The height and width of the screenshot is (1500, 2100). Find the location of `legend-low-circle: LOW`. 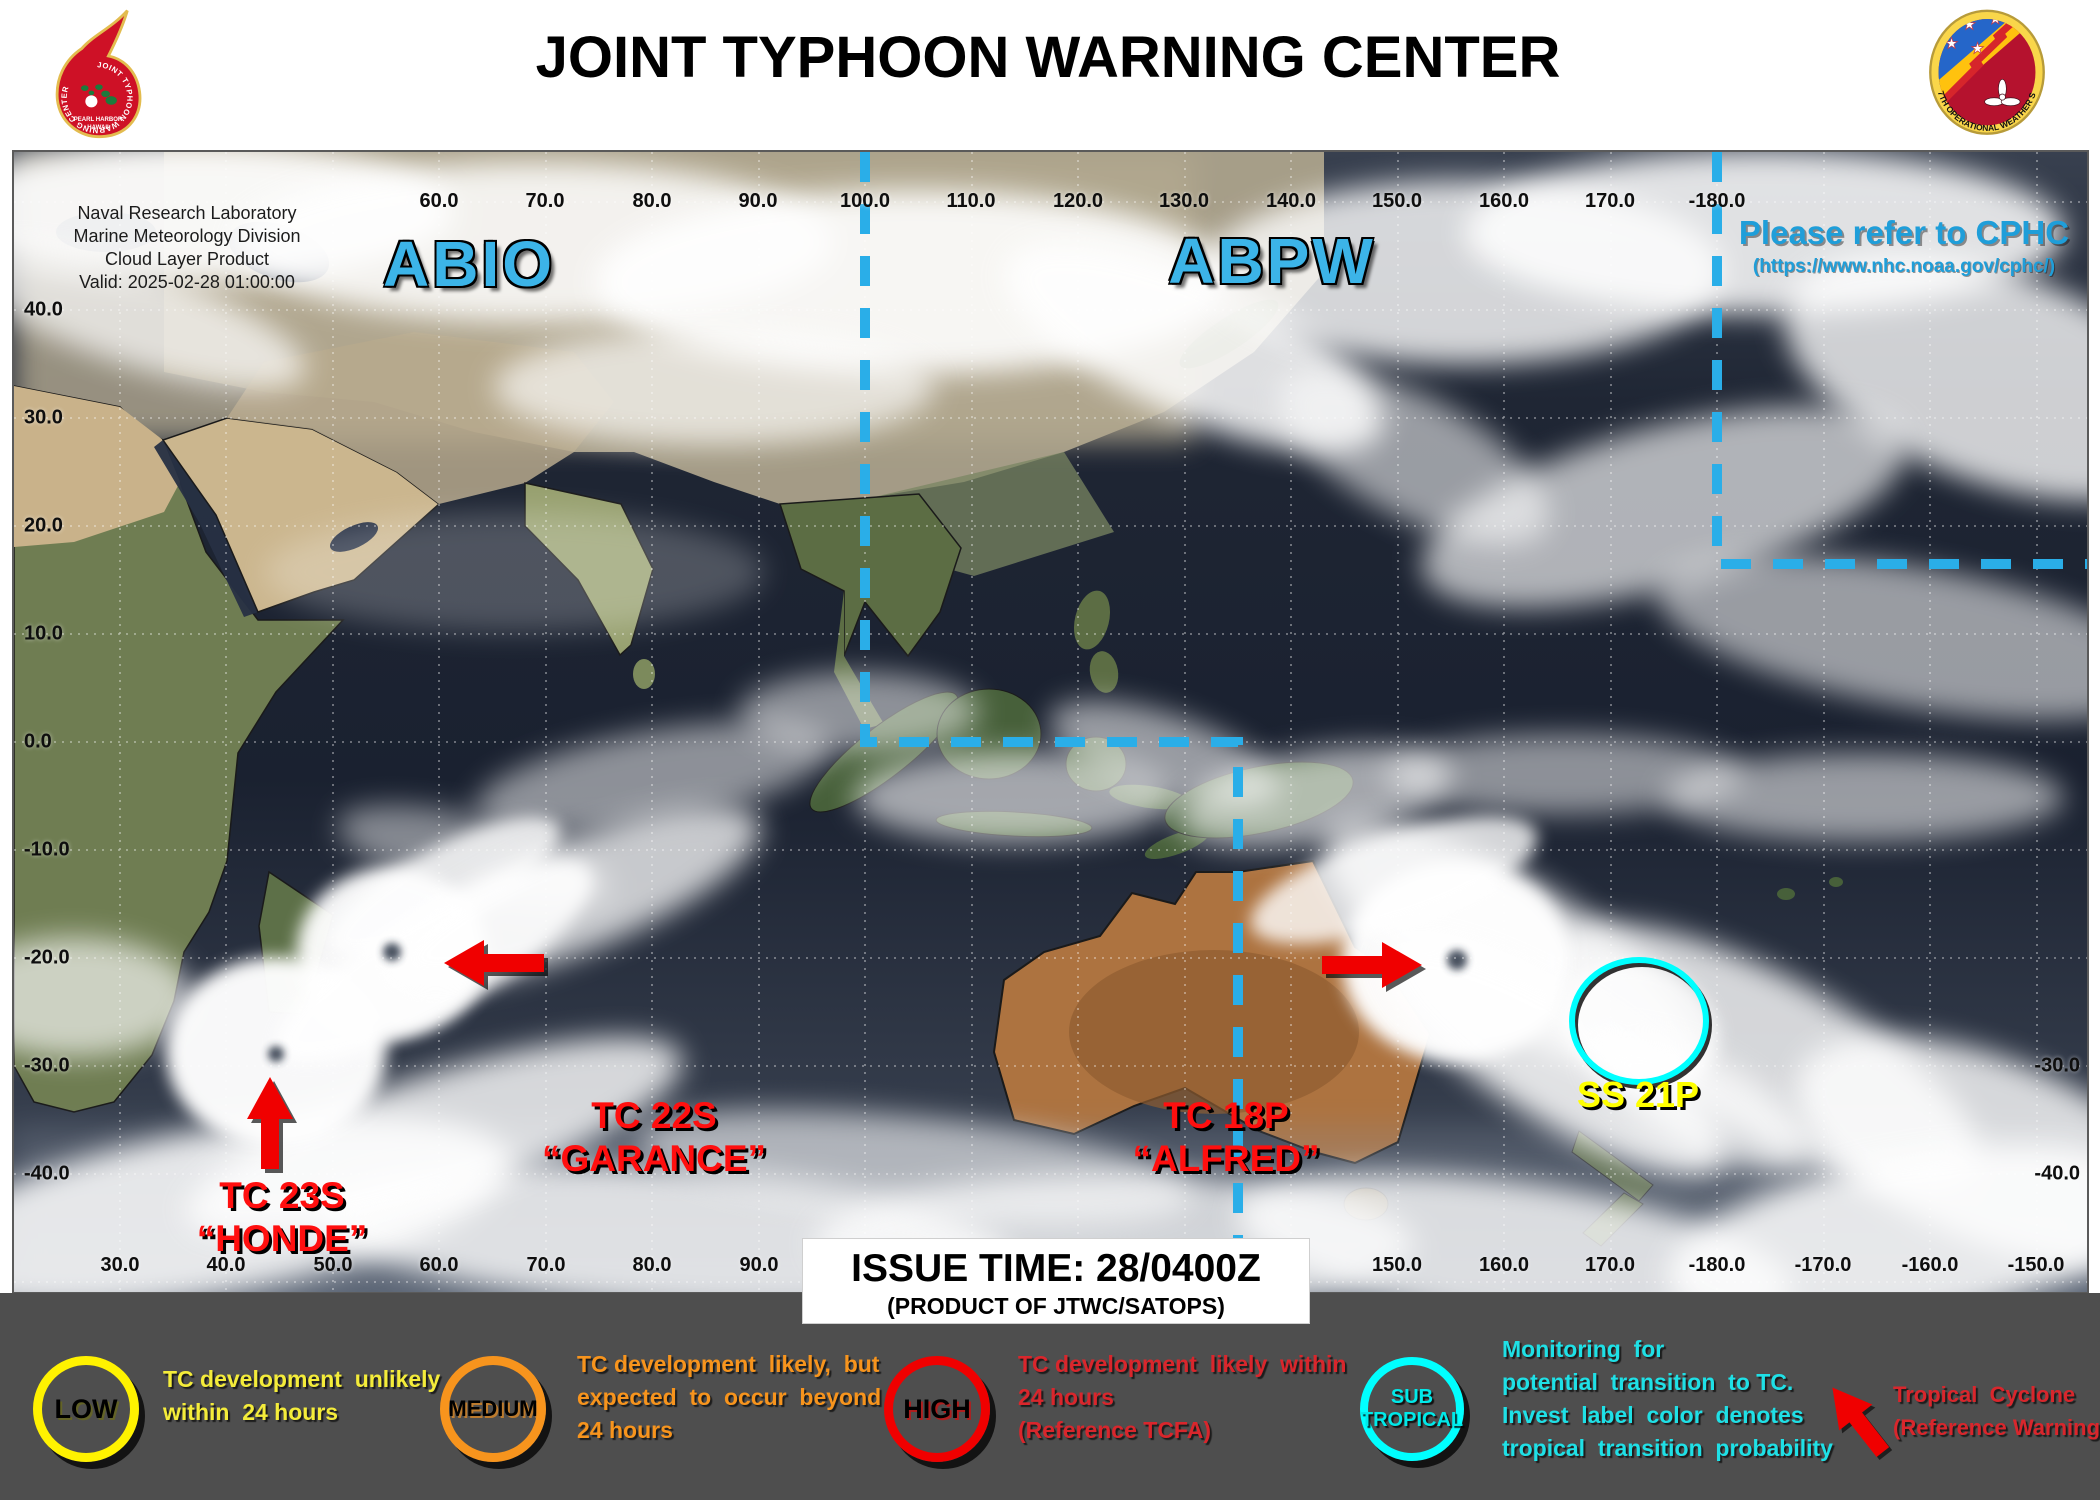

legend-low-circle: LOW is located at coordinates (86, 1409).